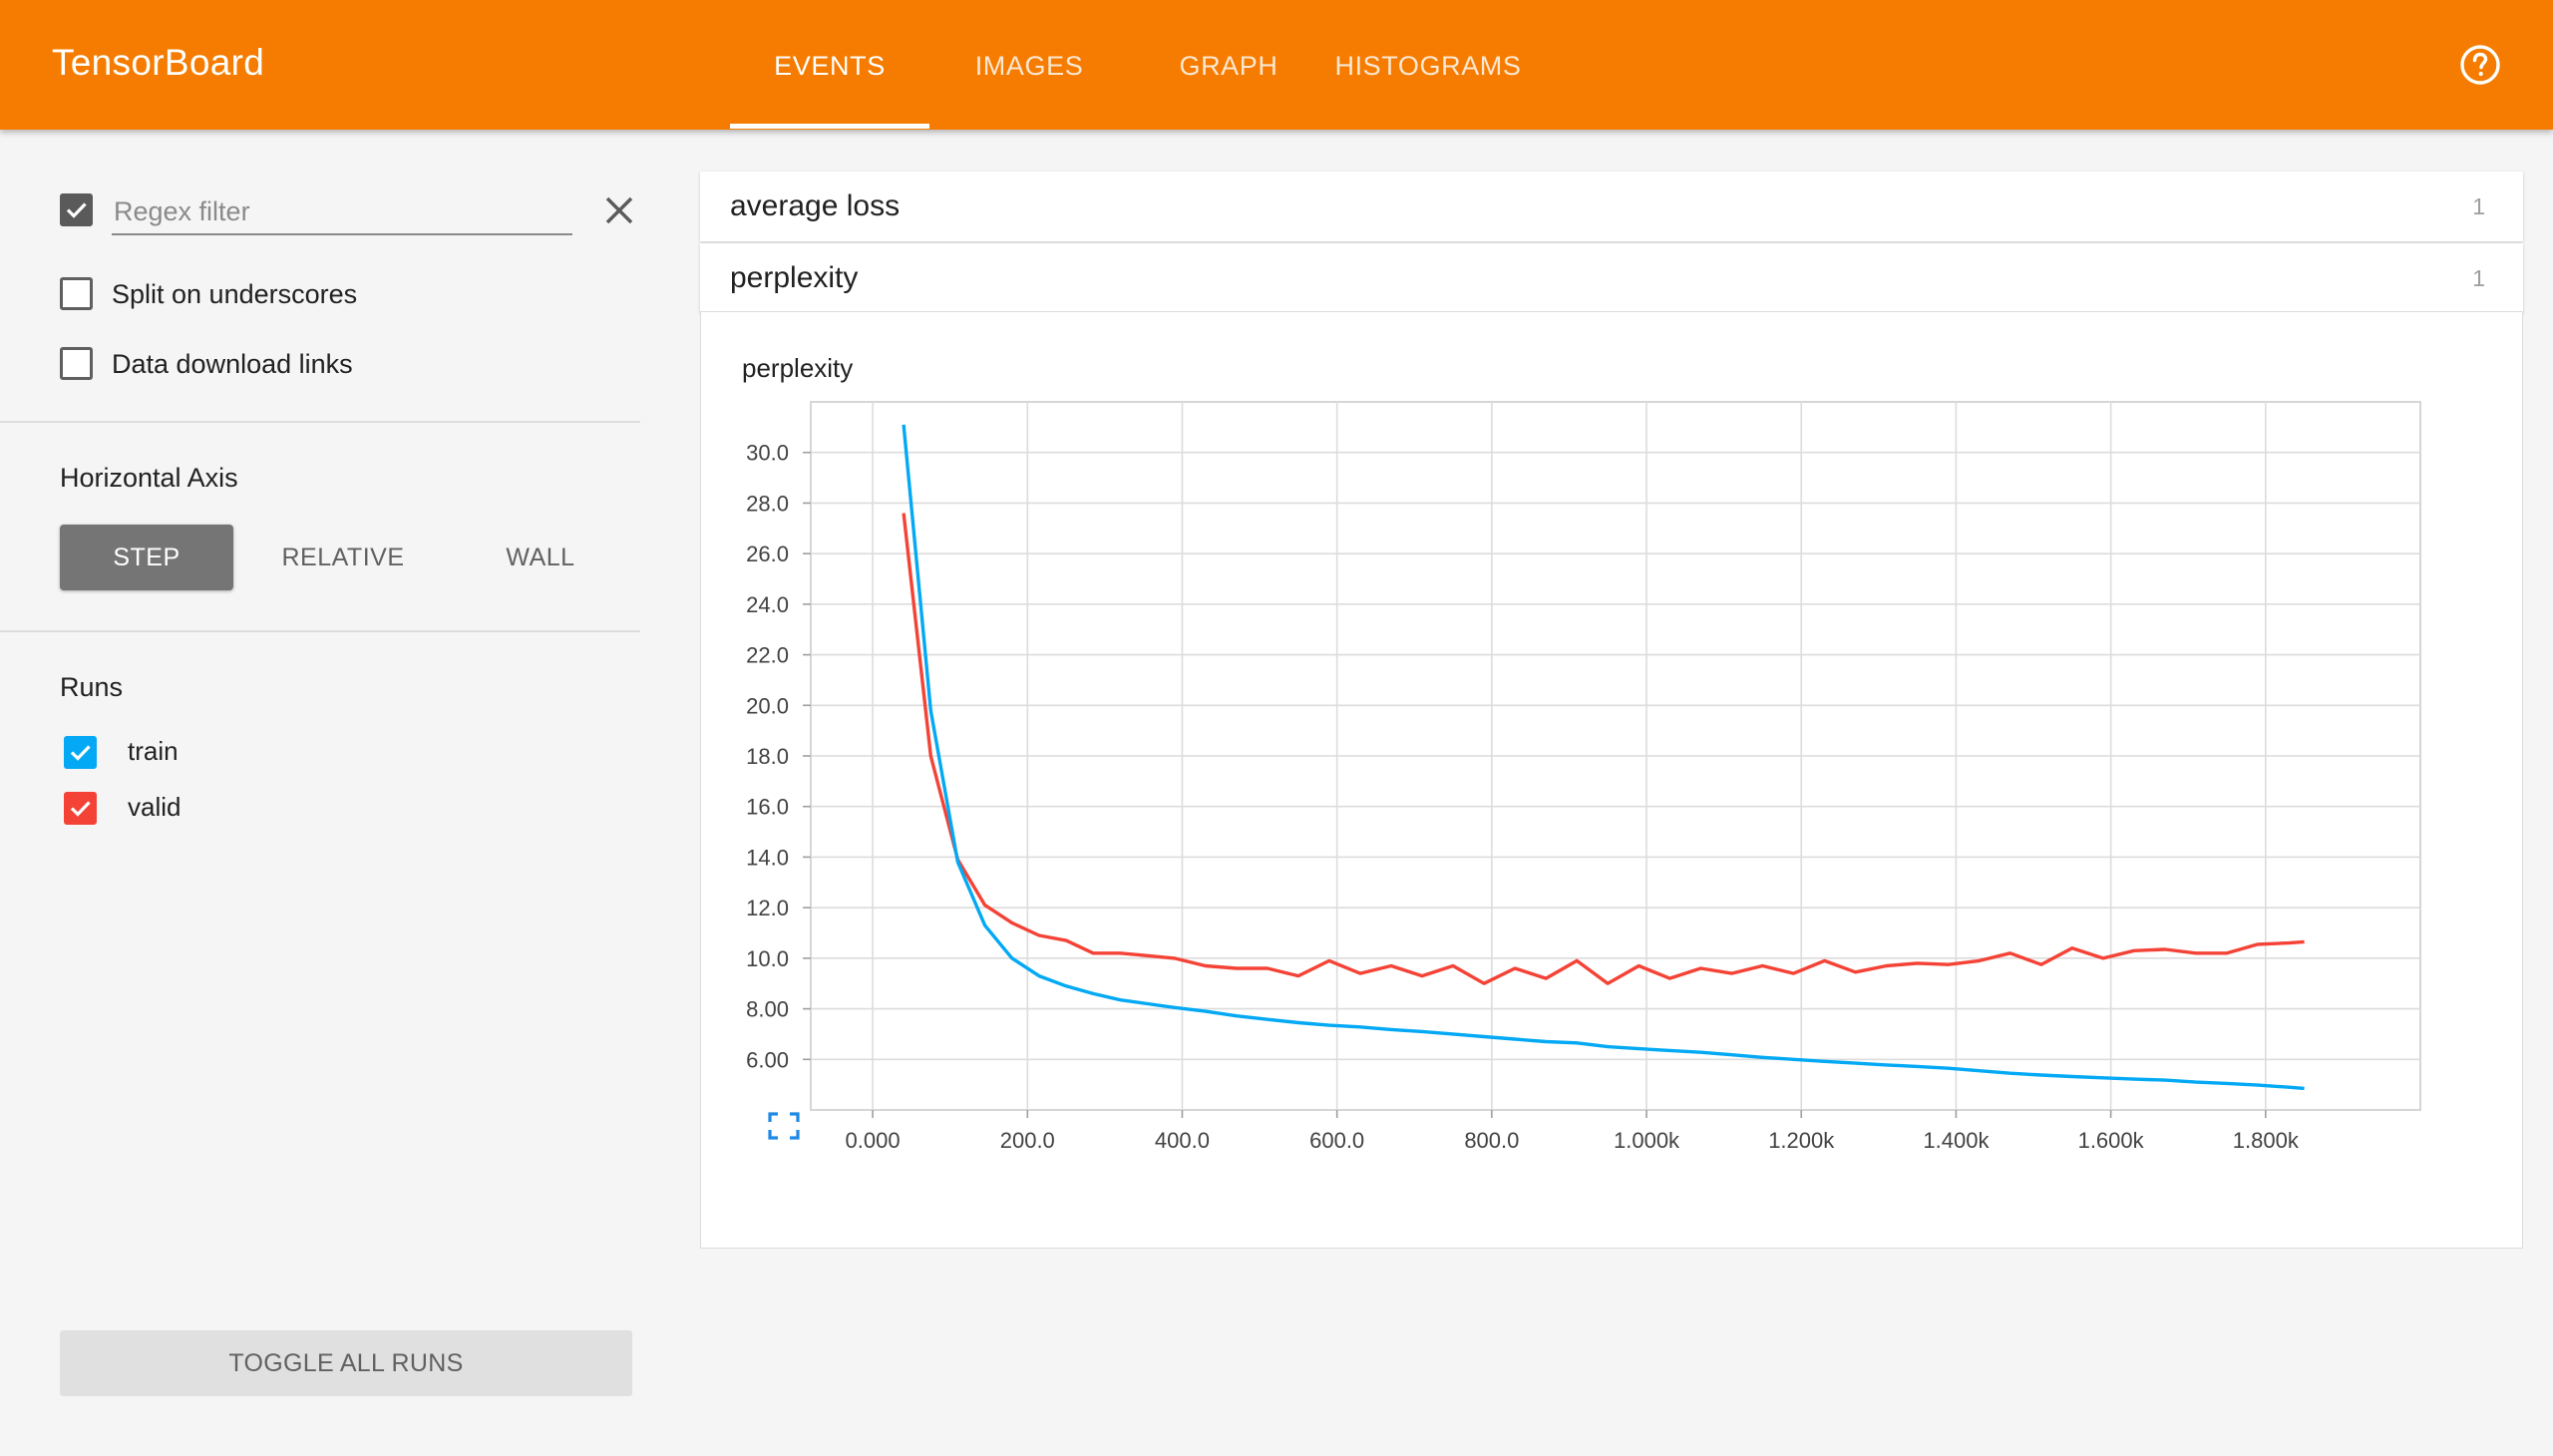 Image resolution: width=2553 pixels, height=1456 pixels. I want to click on toggle-all-runs-button: TOGGLE ALL RUNS, so click(346, 1363).